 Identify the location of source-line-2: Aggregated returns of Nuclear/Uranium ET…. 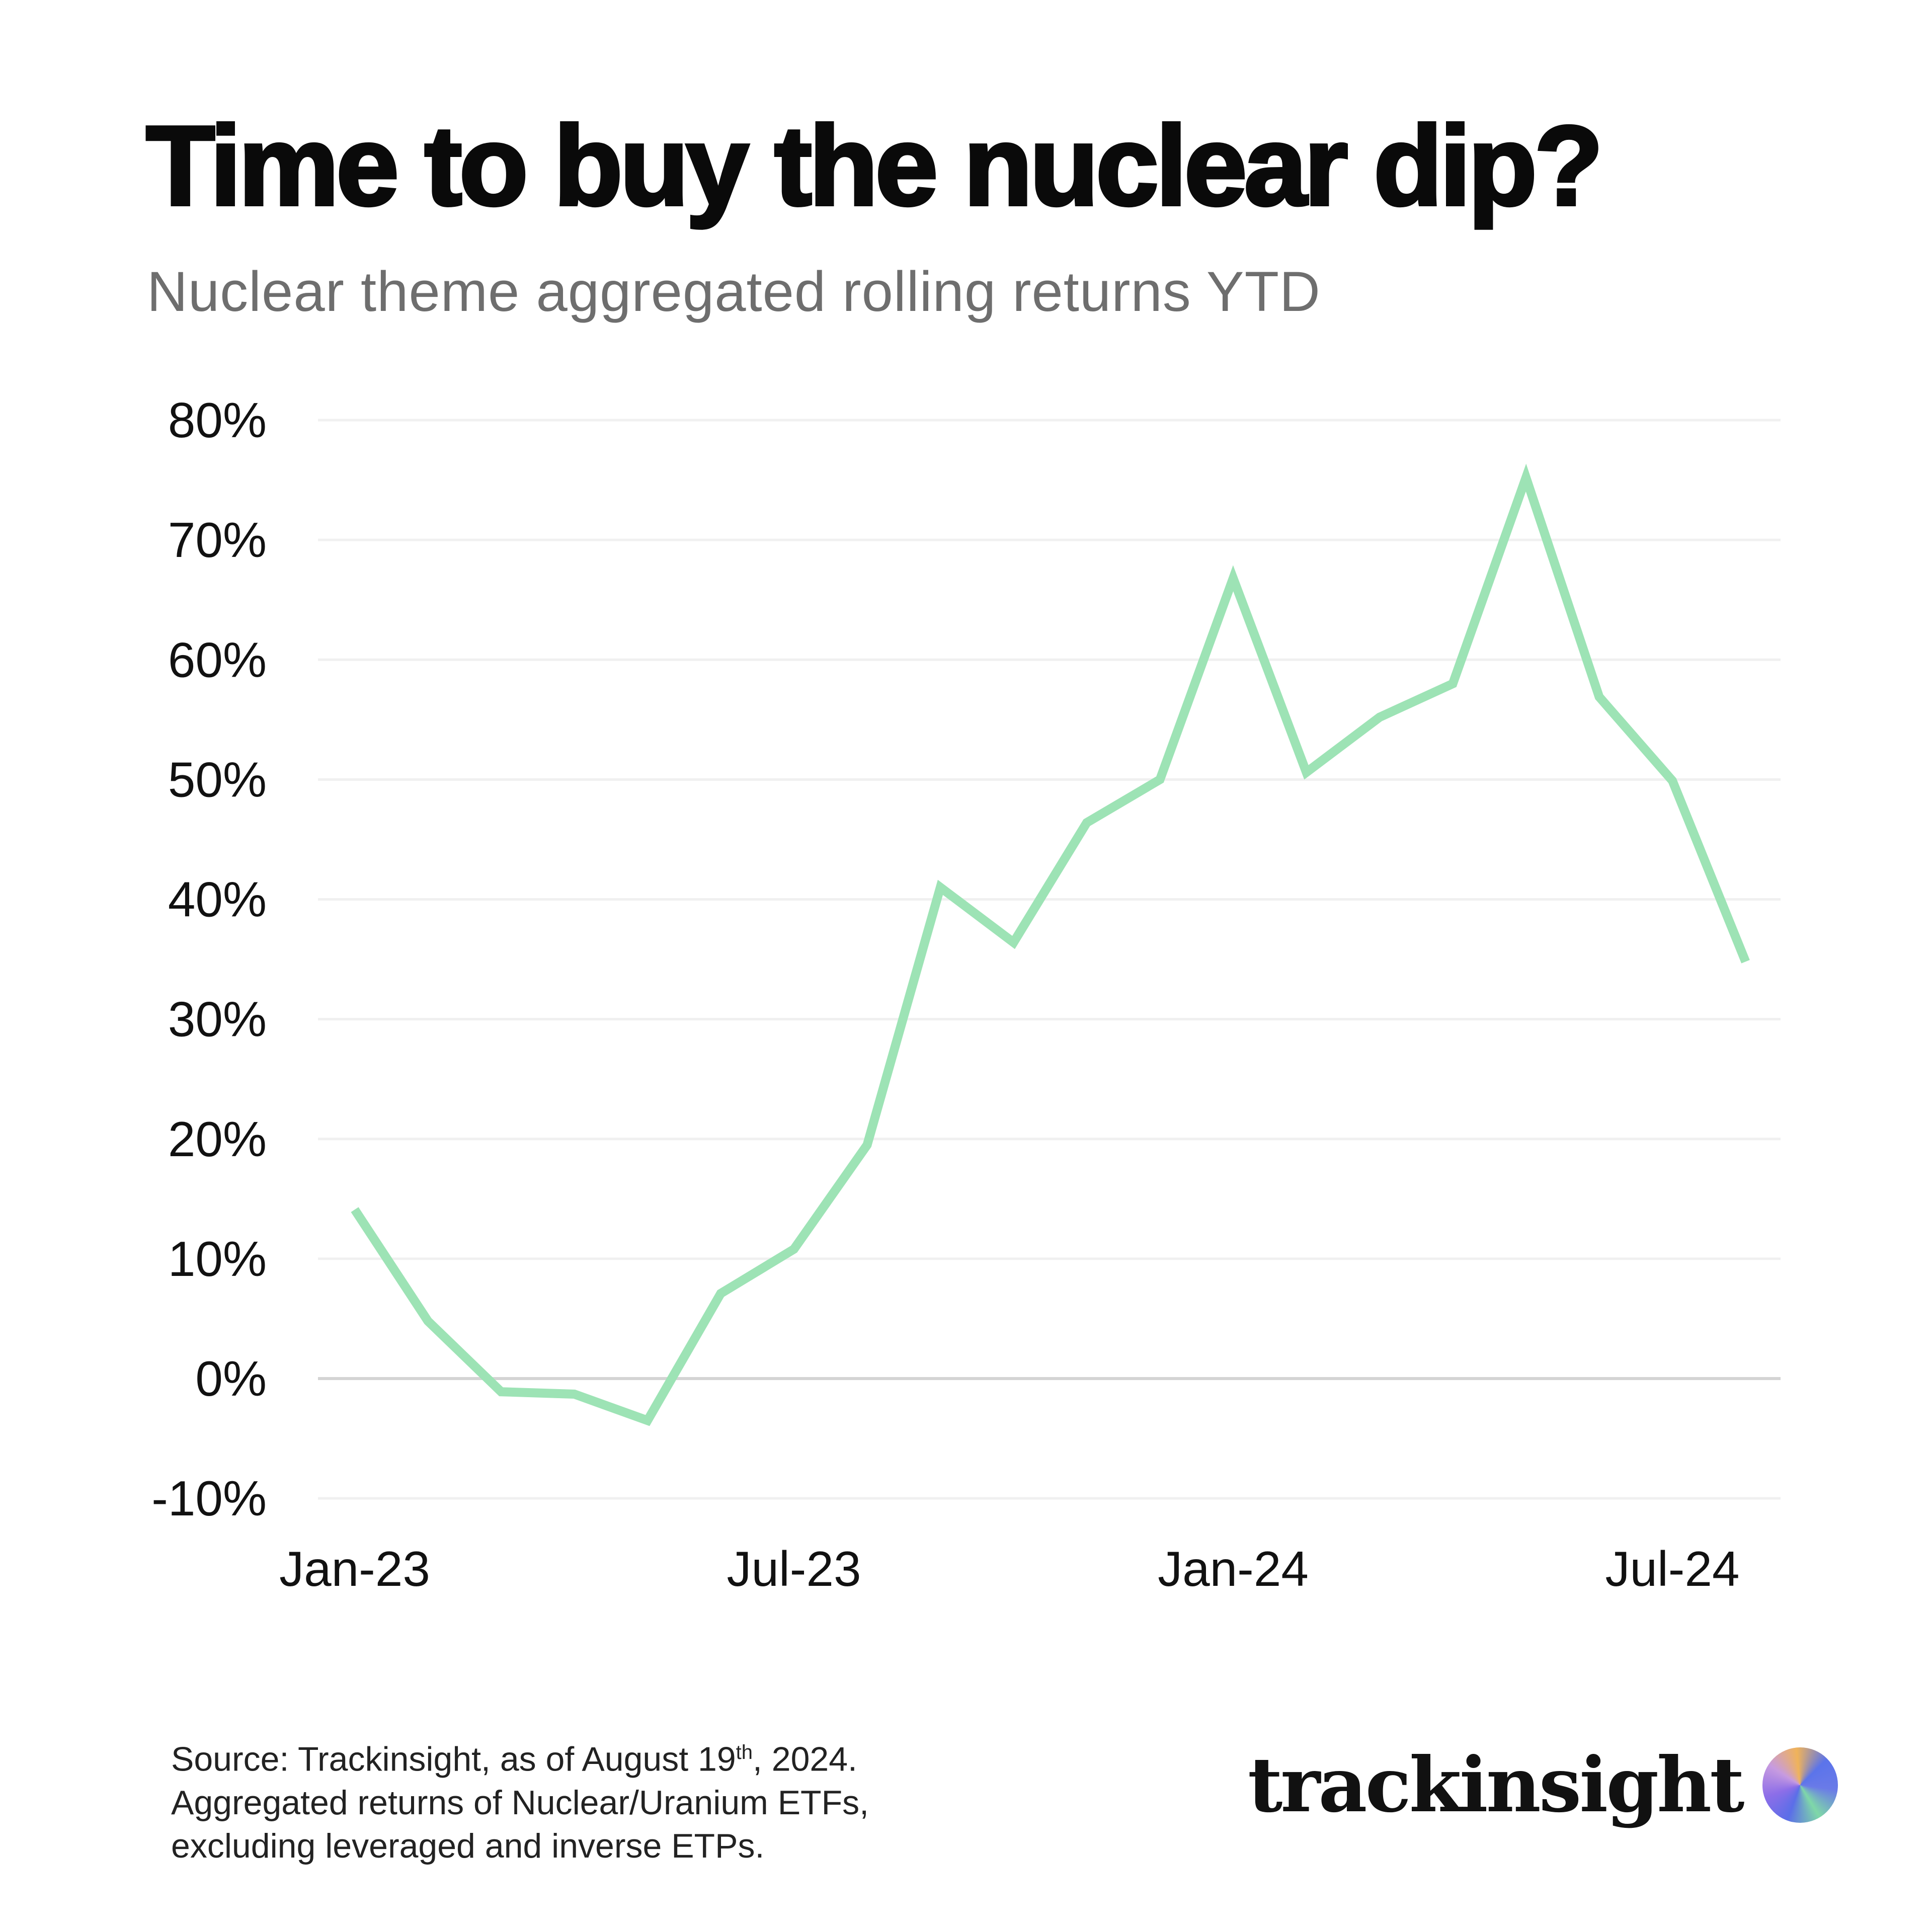
(520, 1803).